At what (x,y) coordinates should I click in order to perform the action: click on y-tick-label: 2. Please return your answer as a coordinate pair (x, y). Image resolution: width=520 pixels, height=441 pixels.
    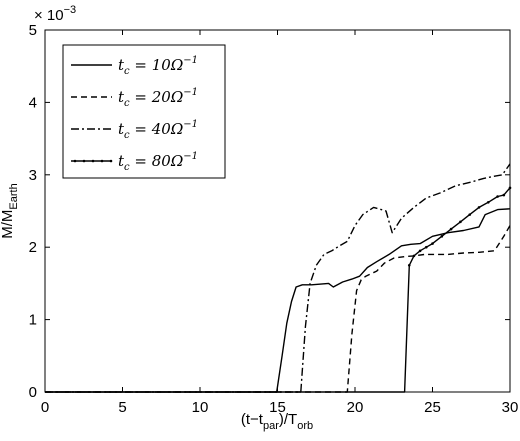
    Looking at the image, I should click on (33, 247).